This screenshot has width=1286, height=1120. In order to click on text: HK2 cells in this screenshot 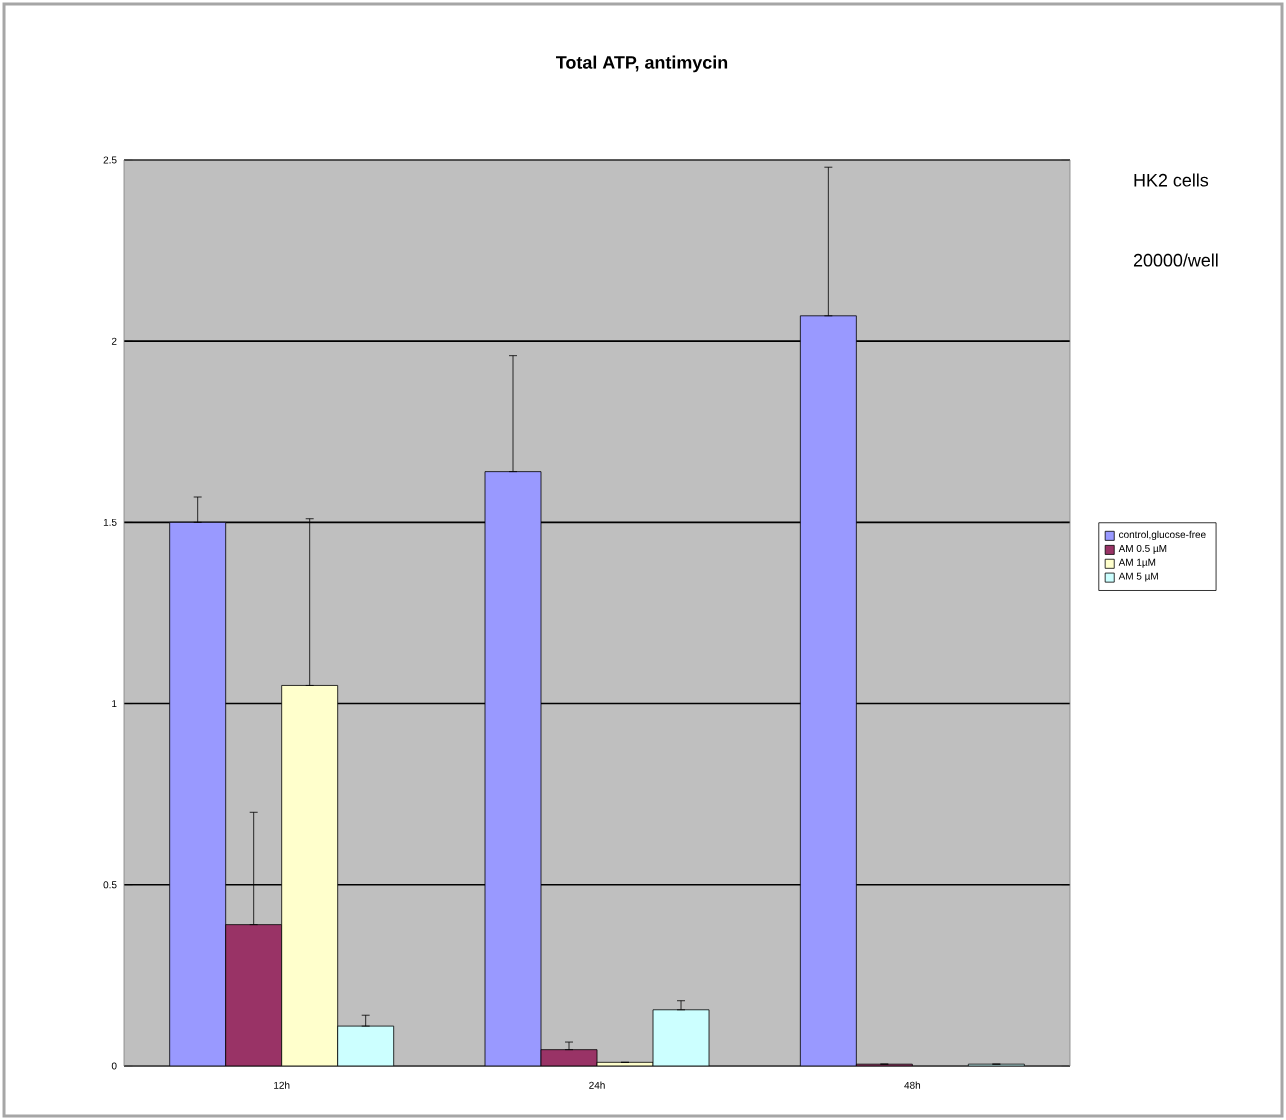, I will do `click(1171, 180)`.